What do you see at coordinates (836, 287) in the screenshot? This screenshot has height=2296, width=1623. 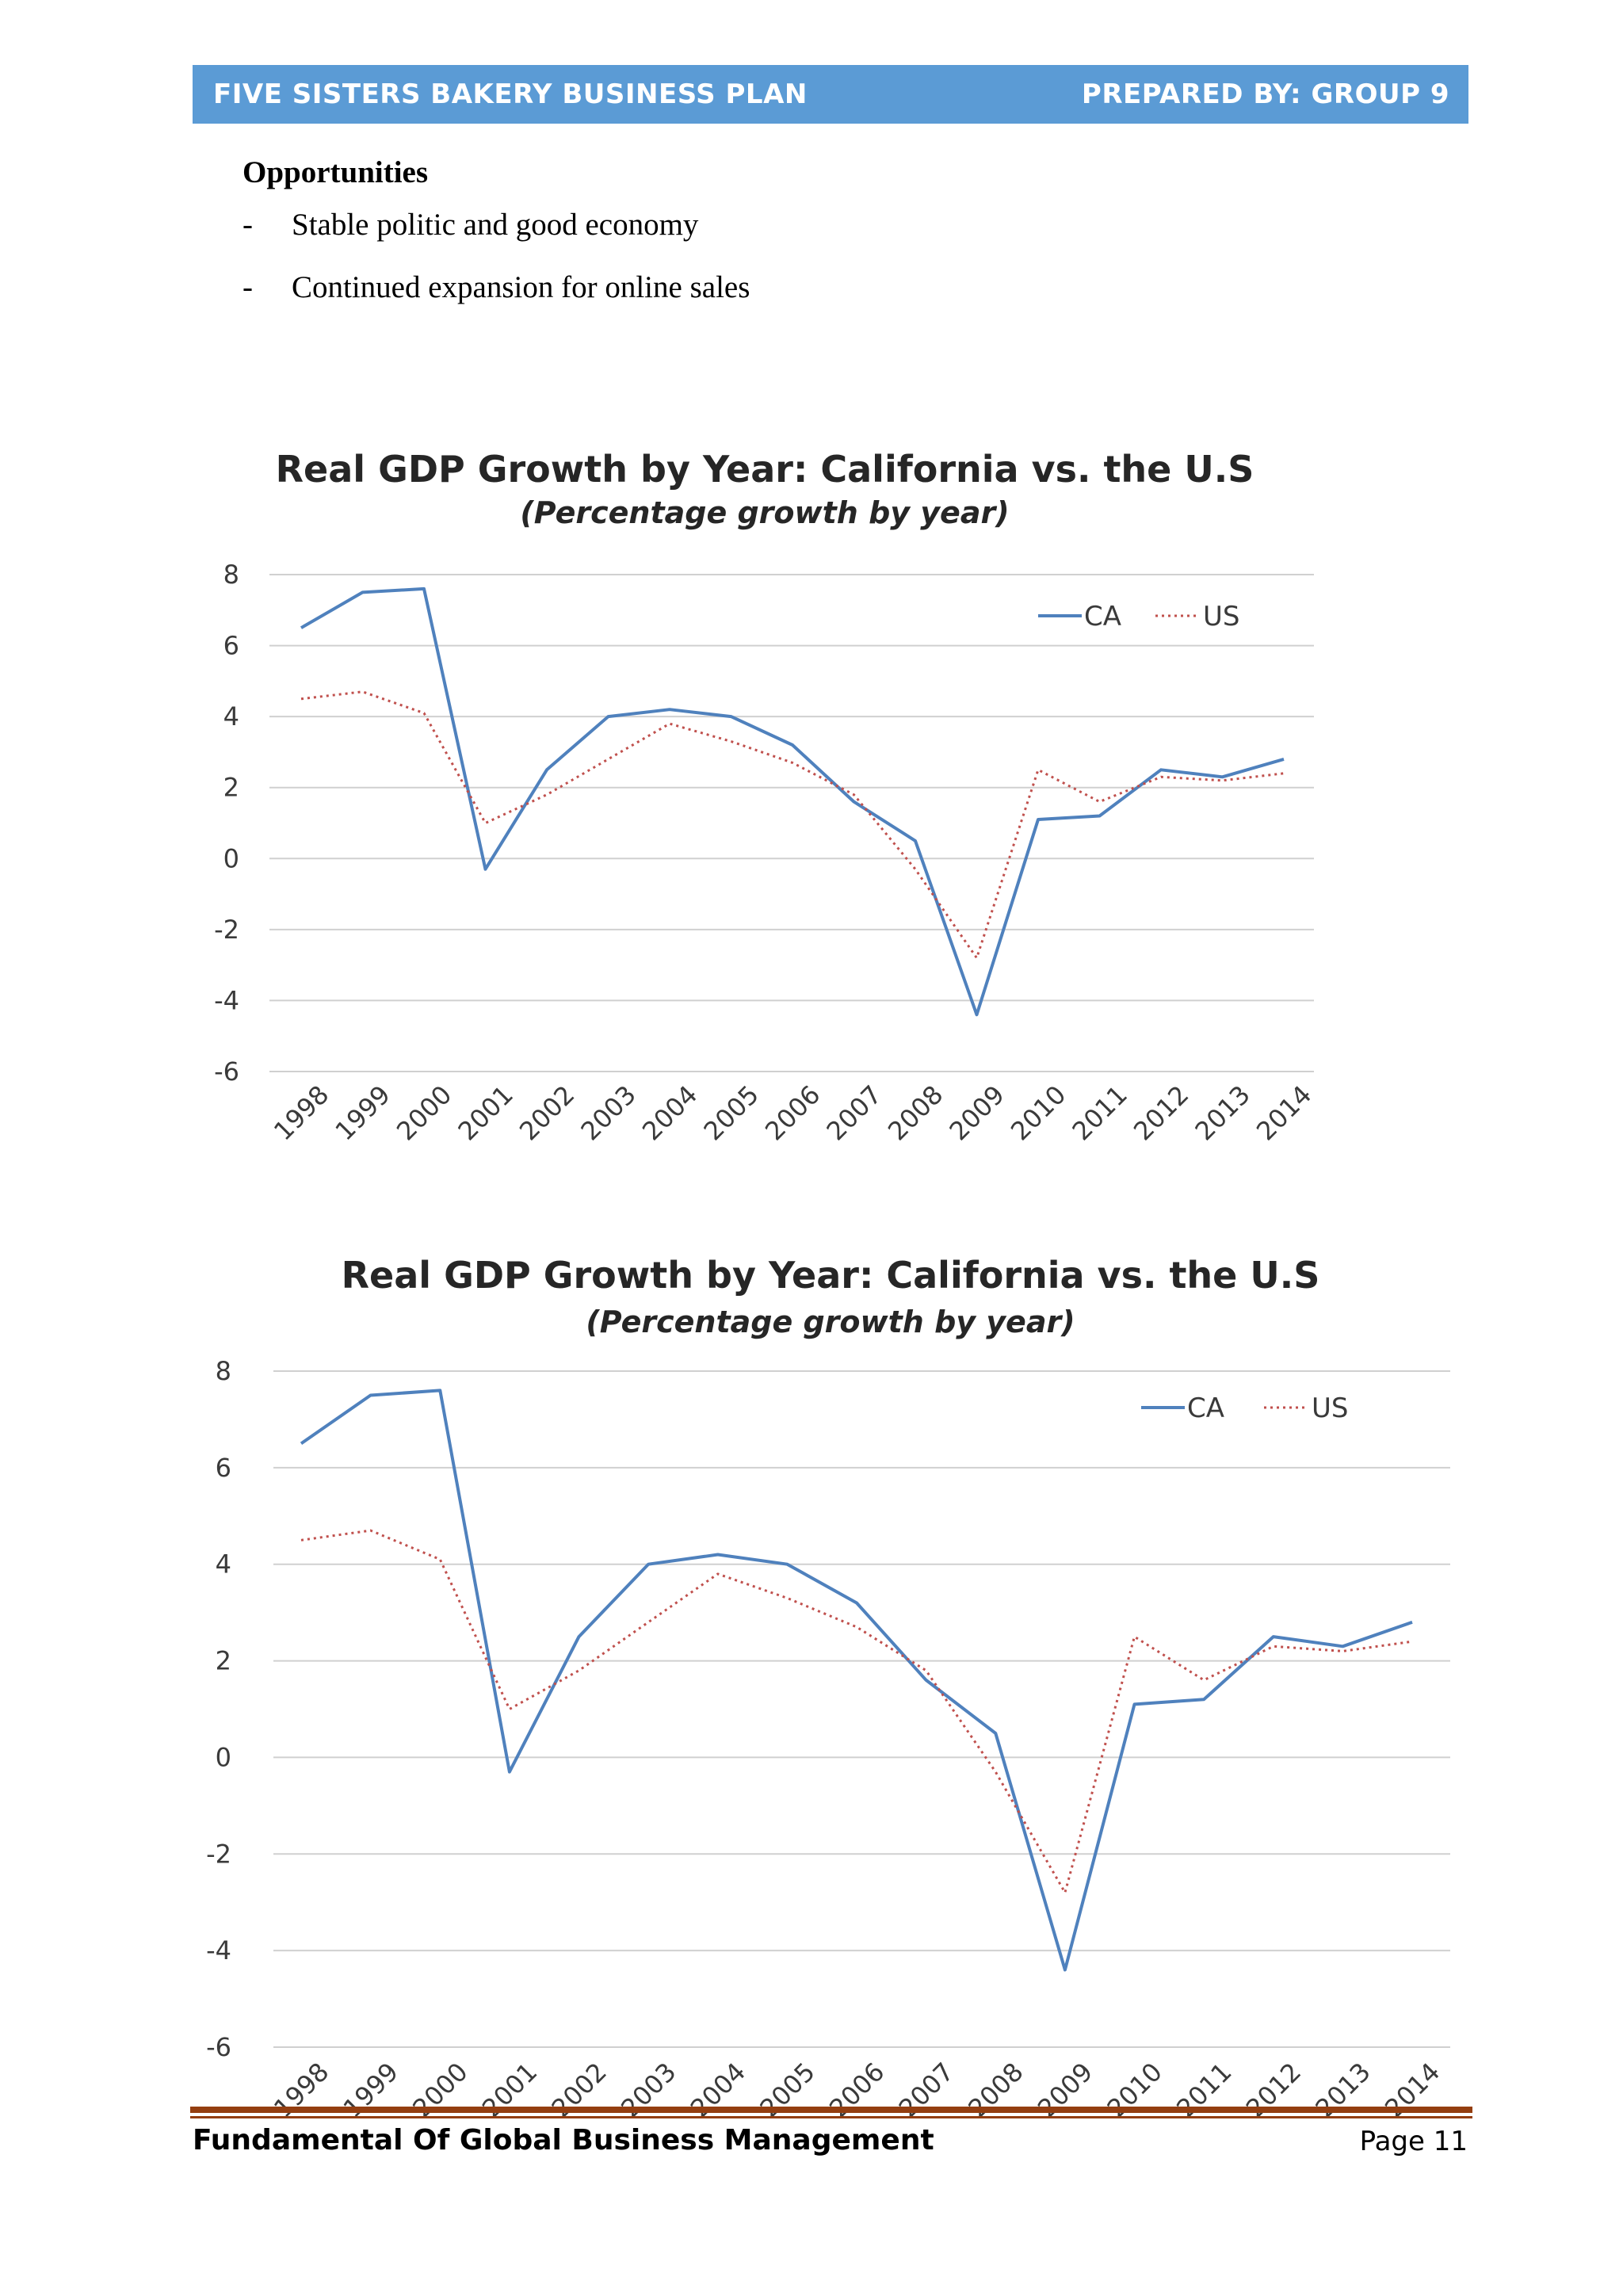 I see `list-item: - Continued expansion for online sales` at bounding box center [836, 287].